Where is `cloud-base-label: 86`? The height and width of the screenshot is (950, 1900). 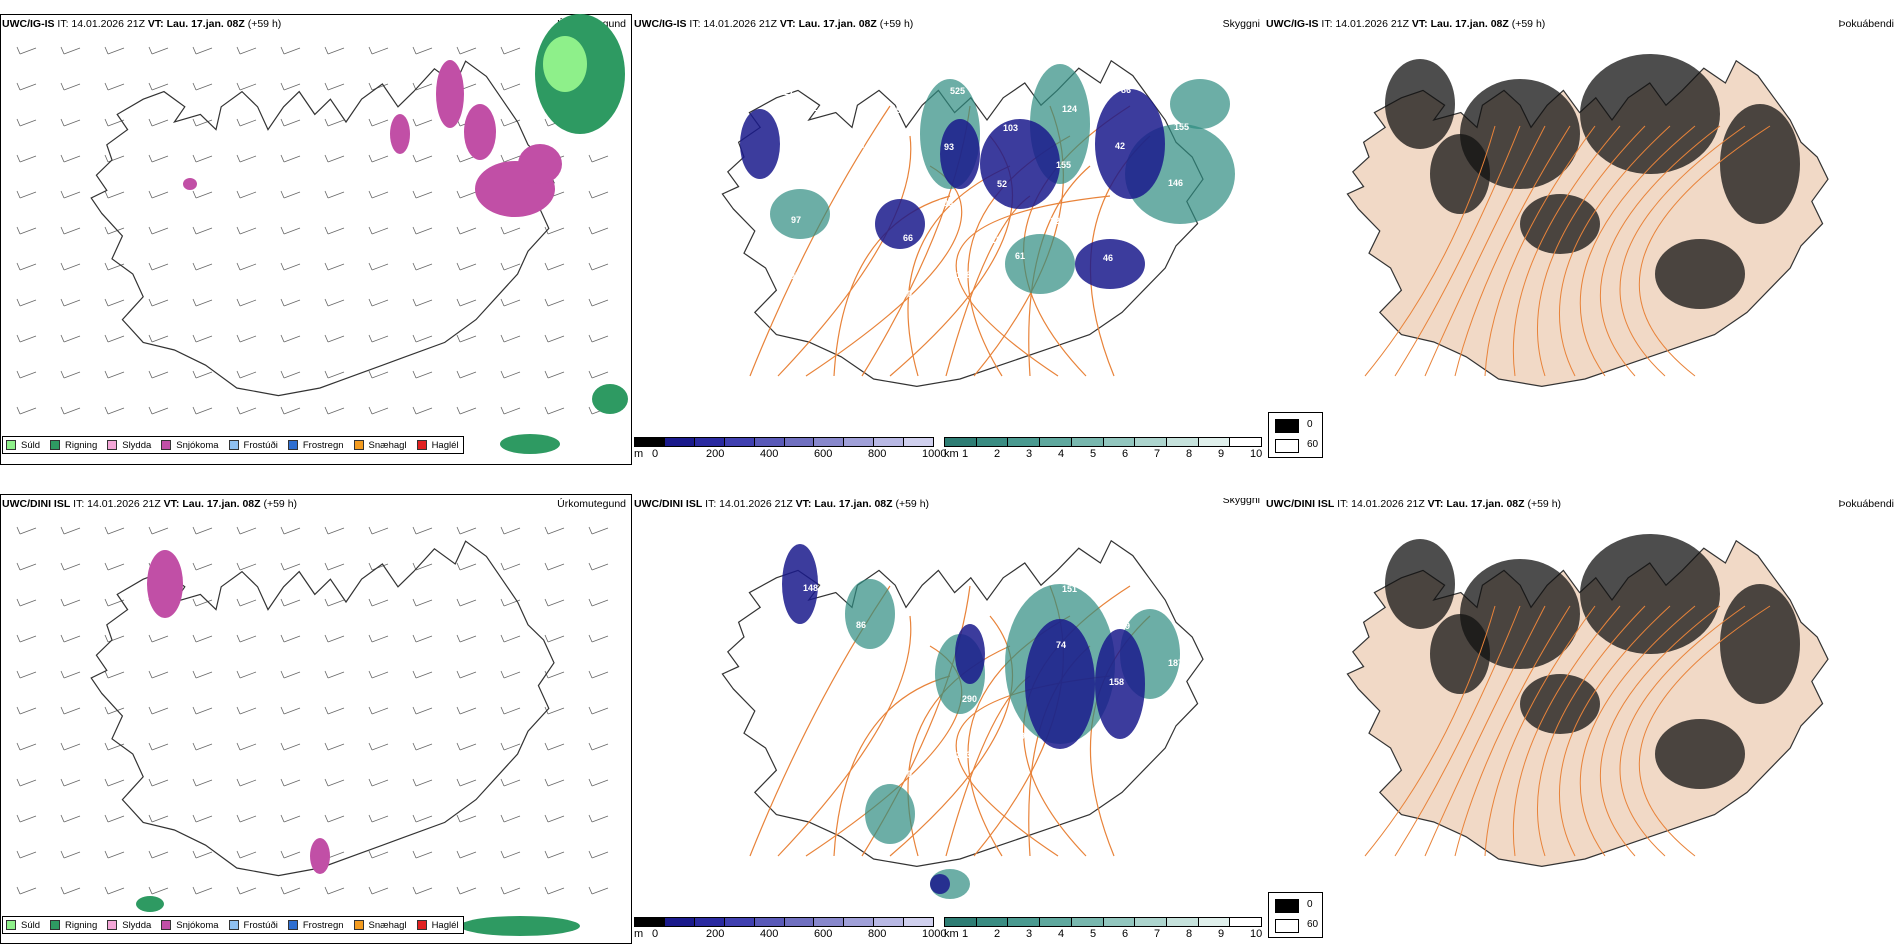 cloud-base-label: 86 is located at coordinates (861, 625).